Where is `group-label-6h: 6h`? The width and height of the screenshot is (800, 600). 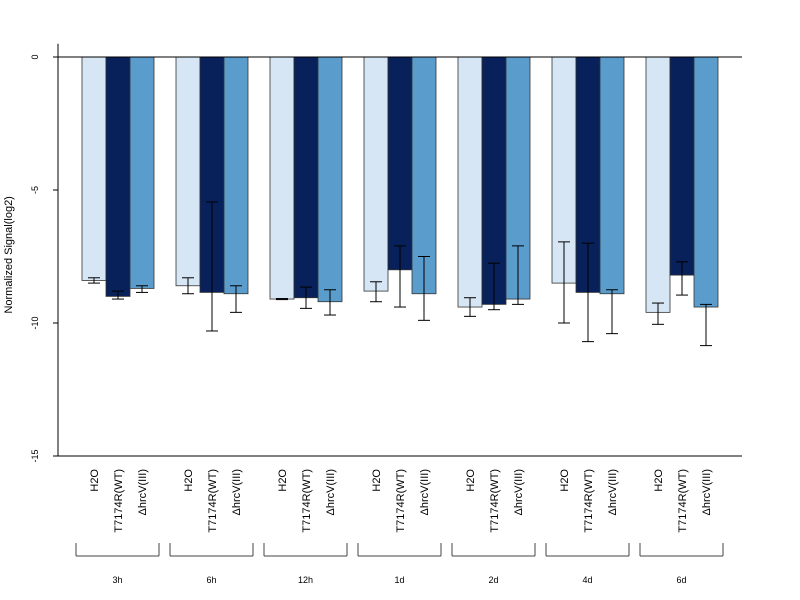
group-label-6h: 6h is located at coordinates (211, 580).